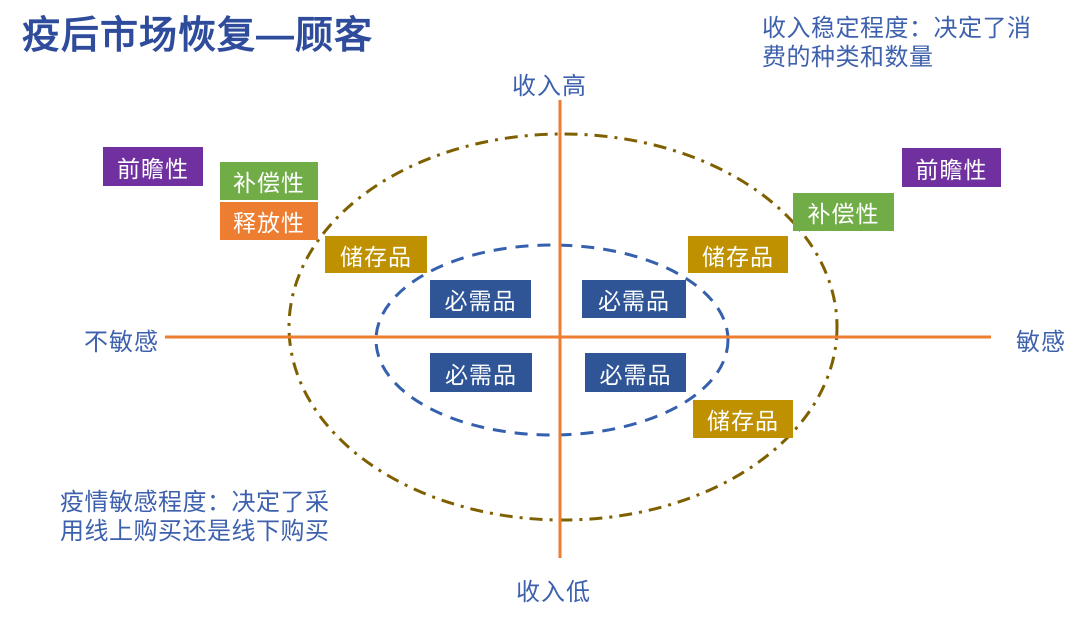 This screenshot has width=1080, height=630. What do you see at coordinates (195, 532) in the screenshot?
I see `annotation-sensitivity-line2: 用线上购买还是线下购买` at bounding box center [195, 532].